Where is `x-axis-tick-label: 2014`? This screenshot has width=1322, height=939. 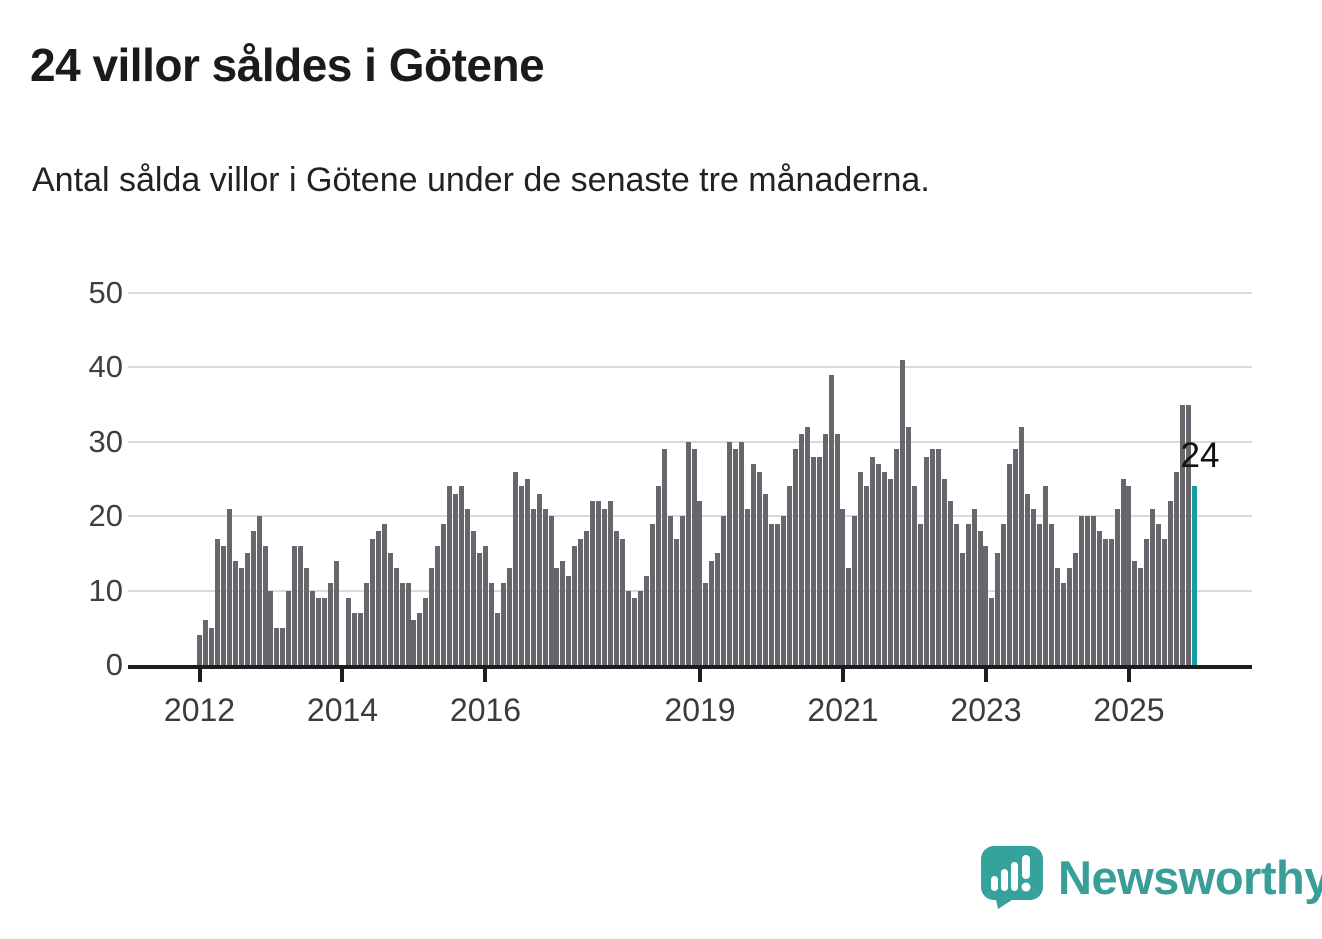 x-axis-tick-label: 2014 is located at coordinates (342, 710).